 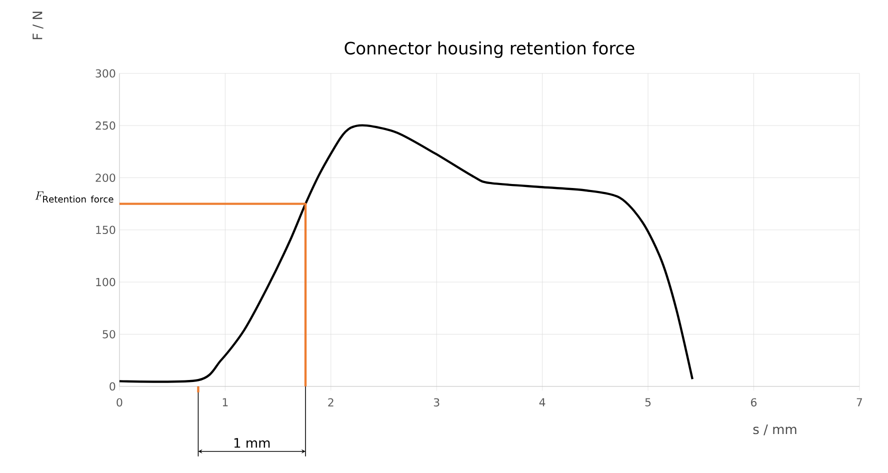 What do you see at coordinates (106, 178) in the screenshot?
I see `y-tick-label: 200` at bounding box center [106, 178].